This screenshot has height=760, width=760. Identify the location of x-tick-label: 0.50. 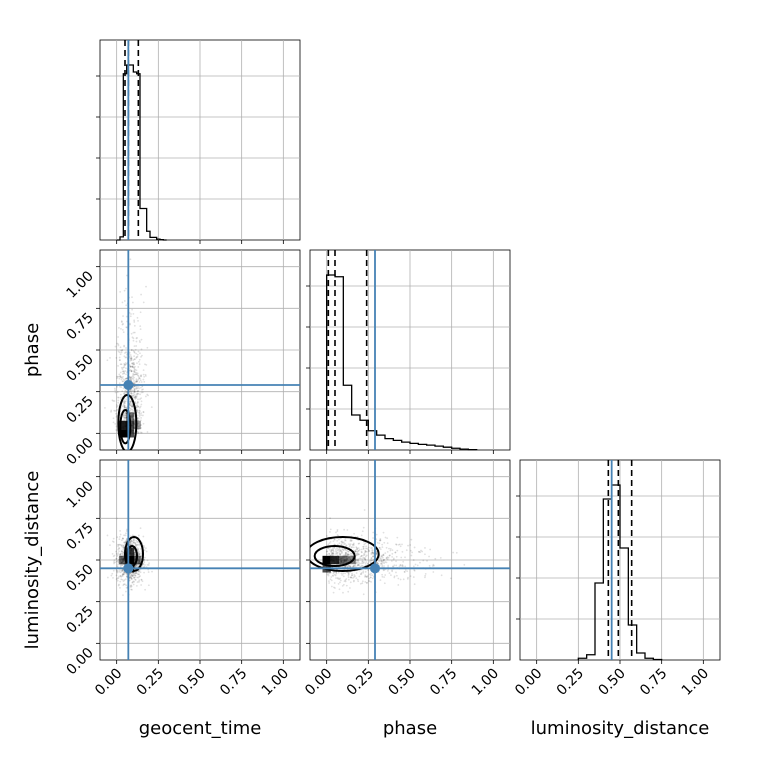
(401, 682).